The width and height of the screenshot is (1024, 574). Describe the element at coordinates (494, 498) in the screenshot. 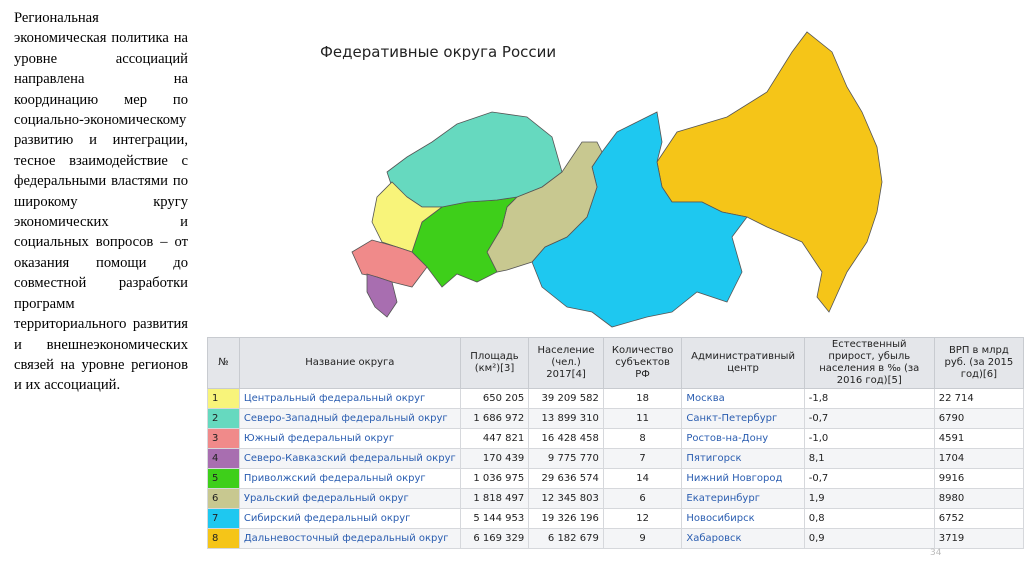

I see `table-cell: 1 818 497` at that location.